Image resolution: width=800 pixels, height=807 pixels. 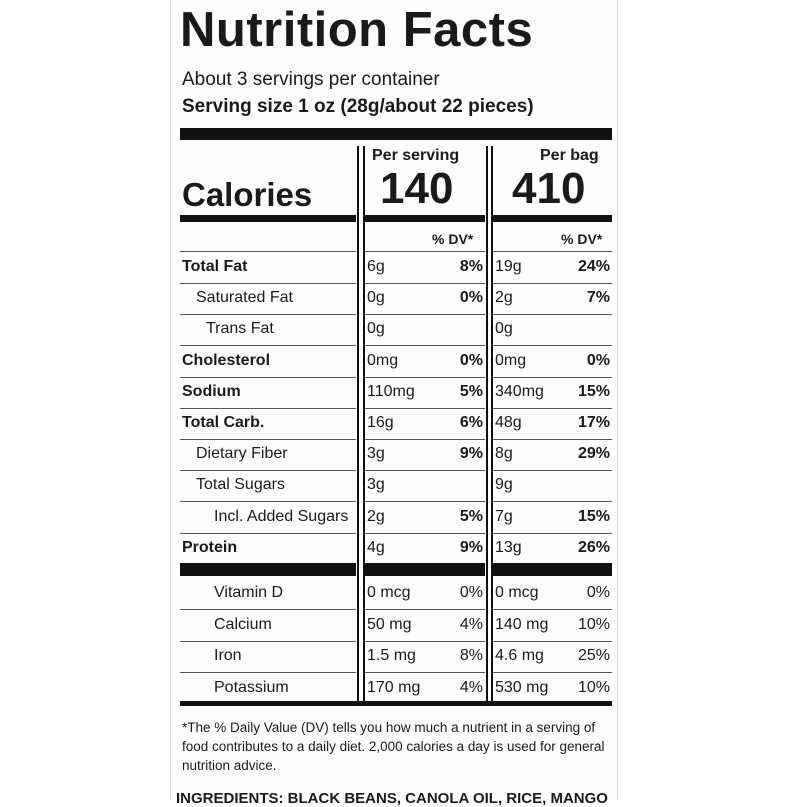 I want to click on amount: 4g, so click(x=376, y=547).